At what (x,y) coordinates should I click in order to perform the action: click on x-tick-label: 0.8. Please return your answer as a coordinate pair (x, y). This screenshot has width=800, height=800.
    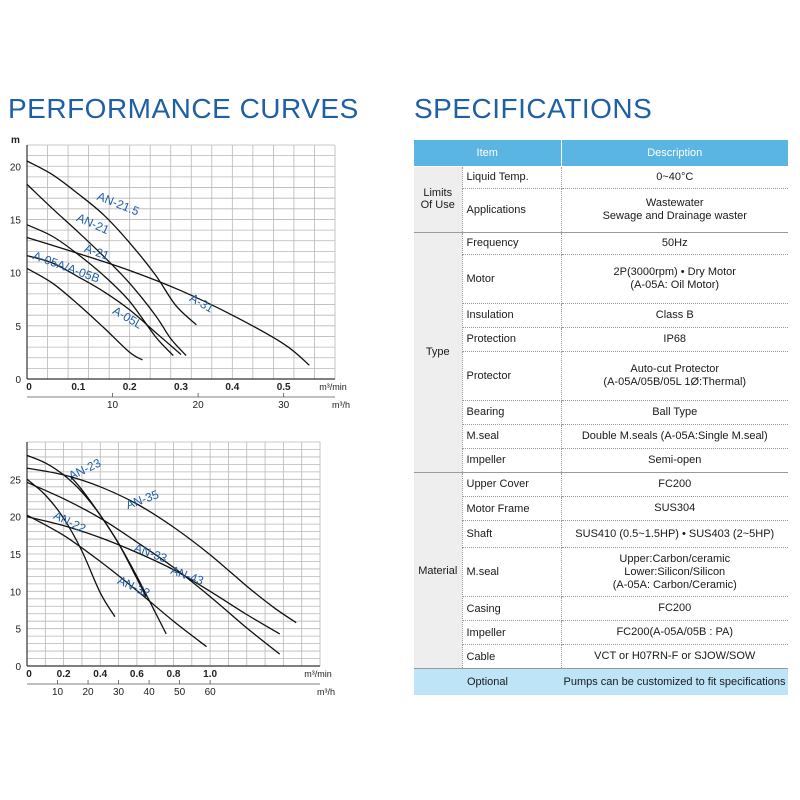
    Looking at the image, I should click on (174, 674).